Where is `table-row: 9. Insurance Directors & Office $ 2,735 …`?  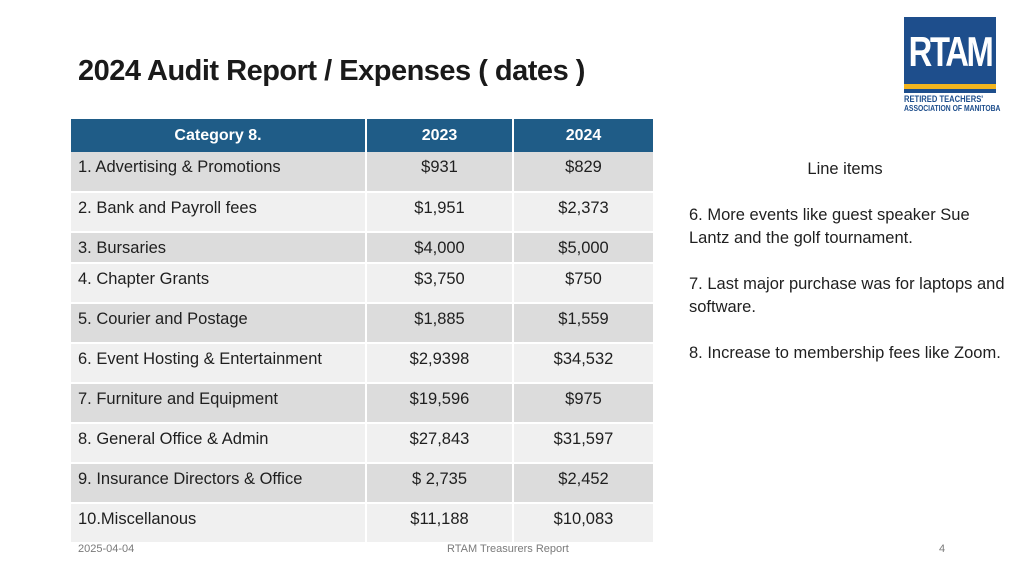
table-row: 9. Insurance Directors & Office $ 2,735 … is located at coordinates (362, 483).